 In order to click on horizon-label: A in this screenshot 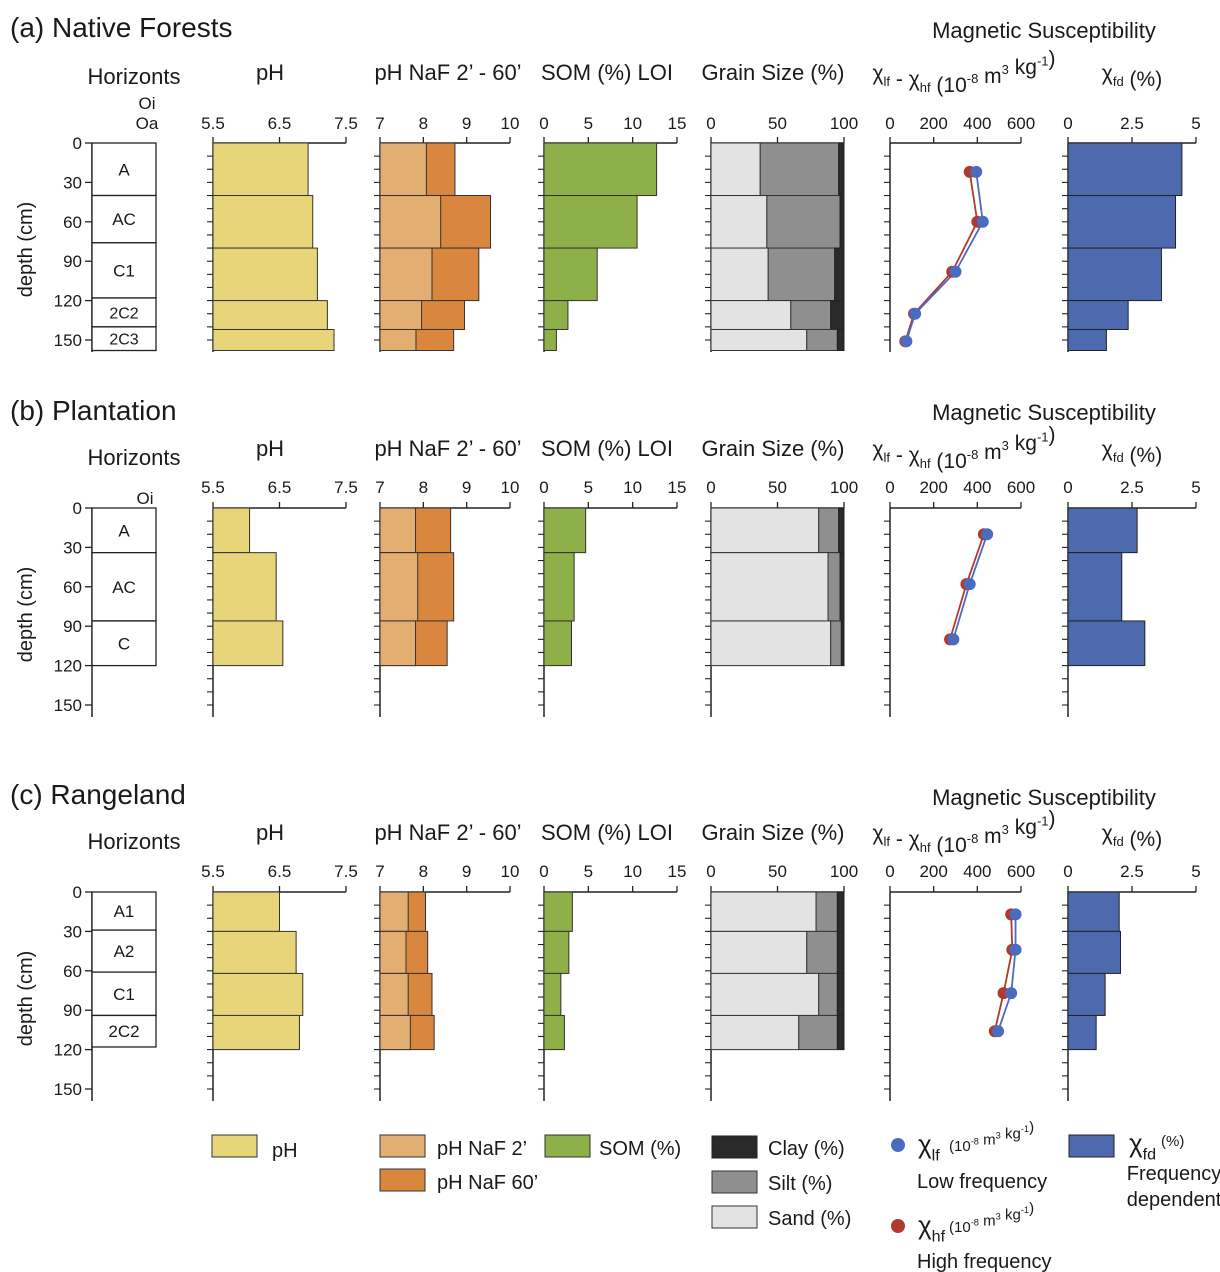, I will do `click(124, 530)`.